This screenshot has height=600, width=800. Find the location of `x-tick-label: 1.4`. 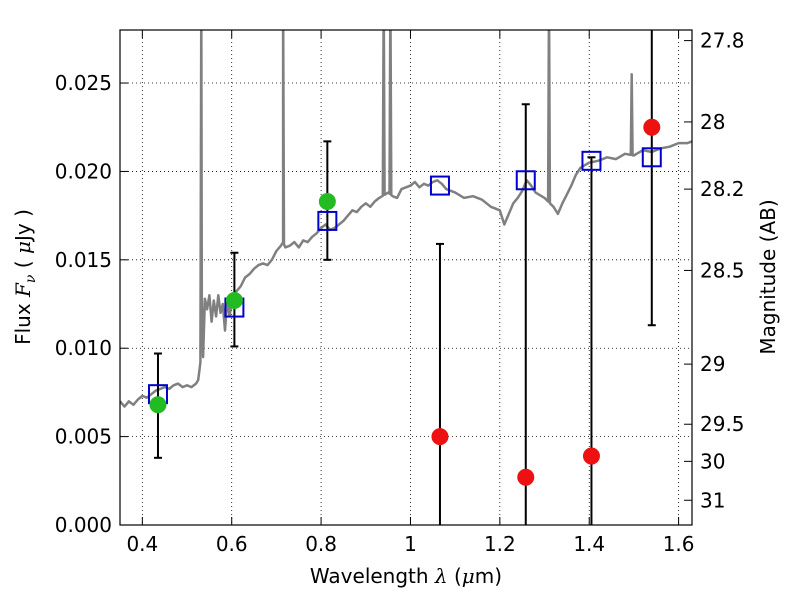

x-tick-label: 1.4 is located at coordinates (589, 544).